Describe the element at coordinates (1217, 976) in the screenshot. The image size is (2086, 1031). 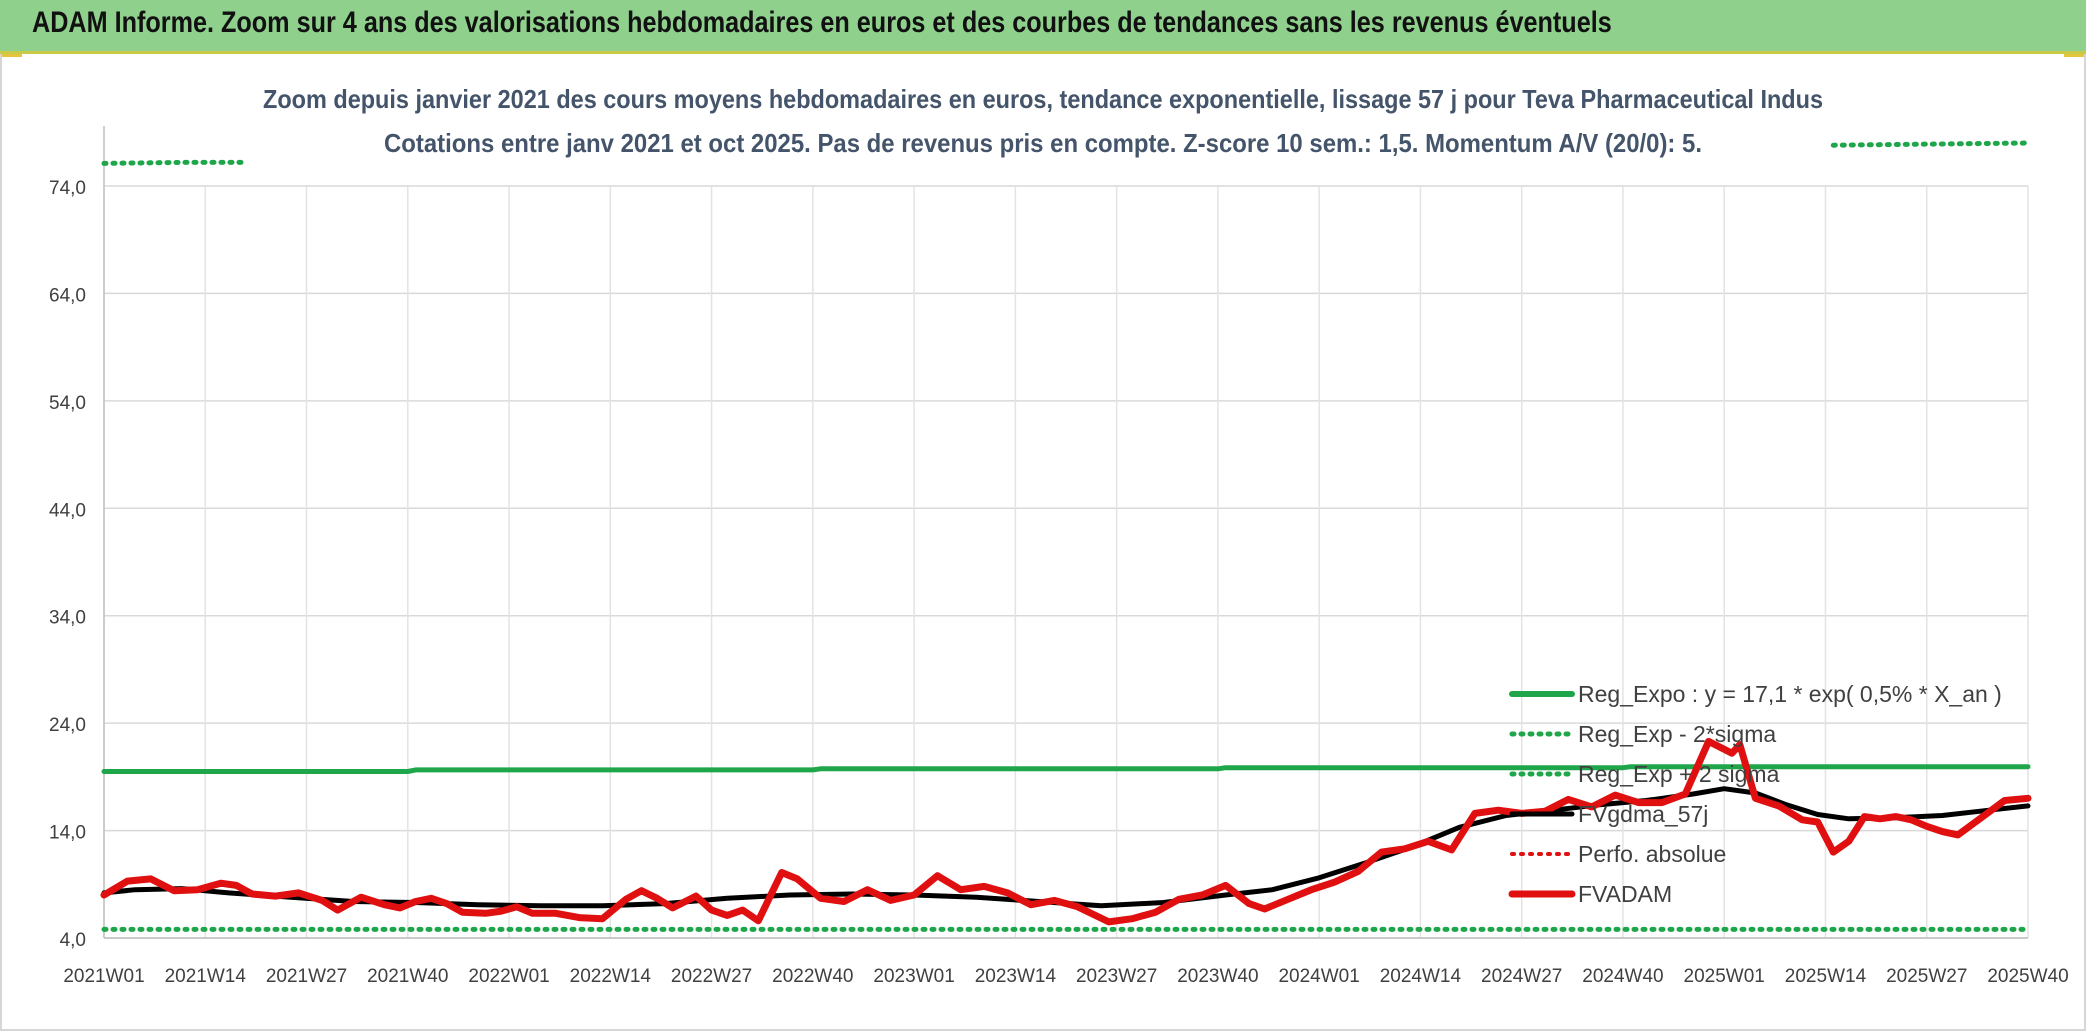
I see `x-tick-label: 2023W40` at that location.